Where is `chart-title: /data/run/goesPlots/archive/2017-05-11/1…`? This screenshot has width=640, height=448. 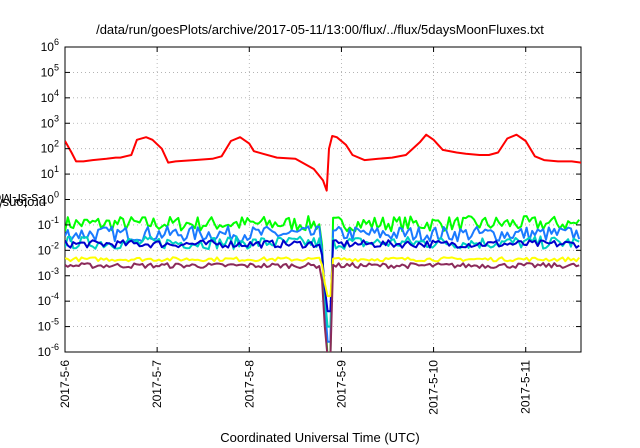 chart-title: /data/run/goesPlots/archive/2017-05-11/1… is located at coordinates (320, 29).